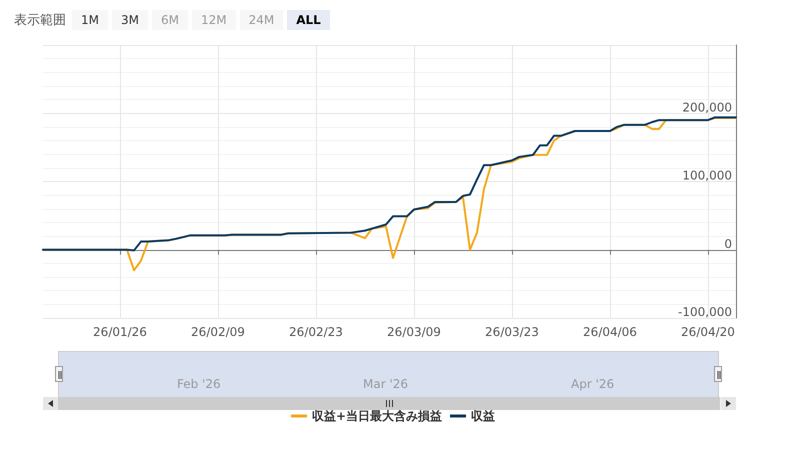  Describe the element at coordinates (130, 20) in the screenshot. I see `range-button: 3M` at that location.